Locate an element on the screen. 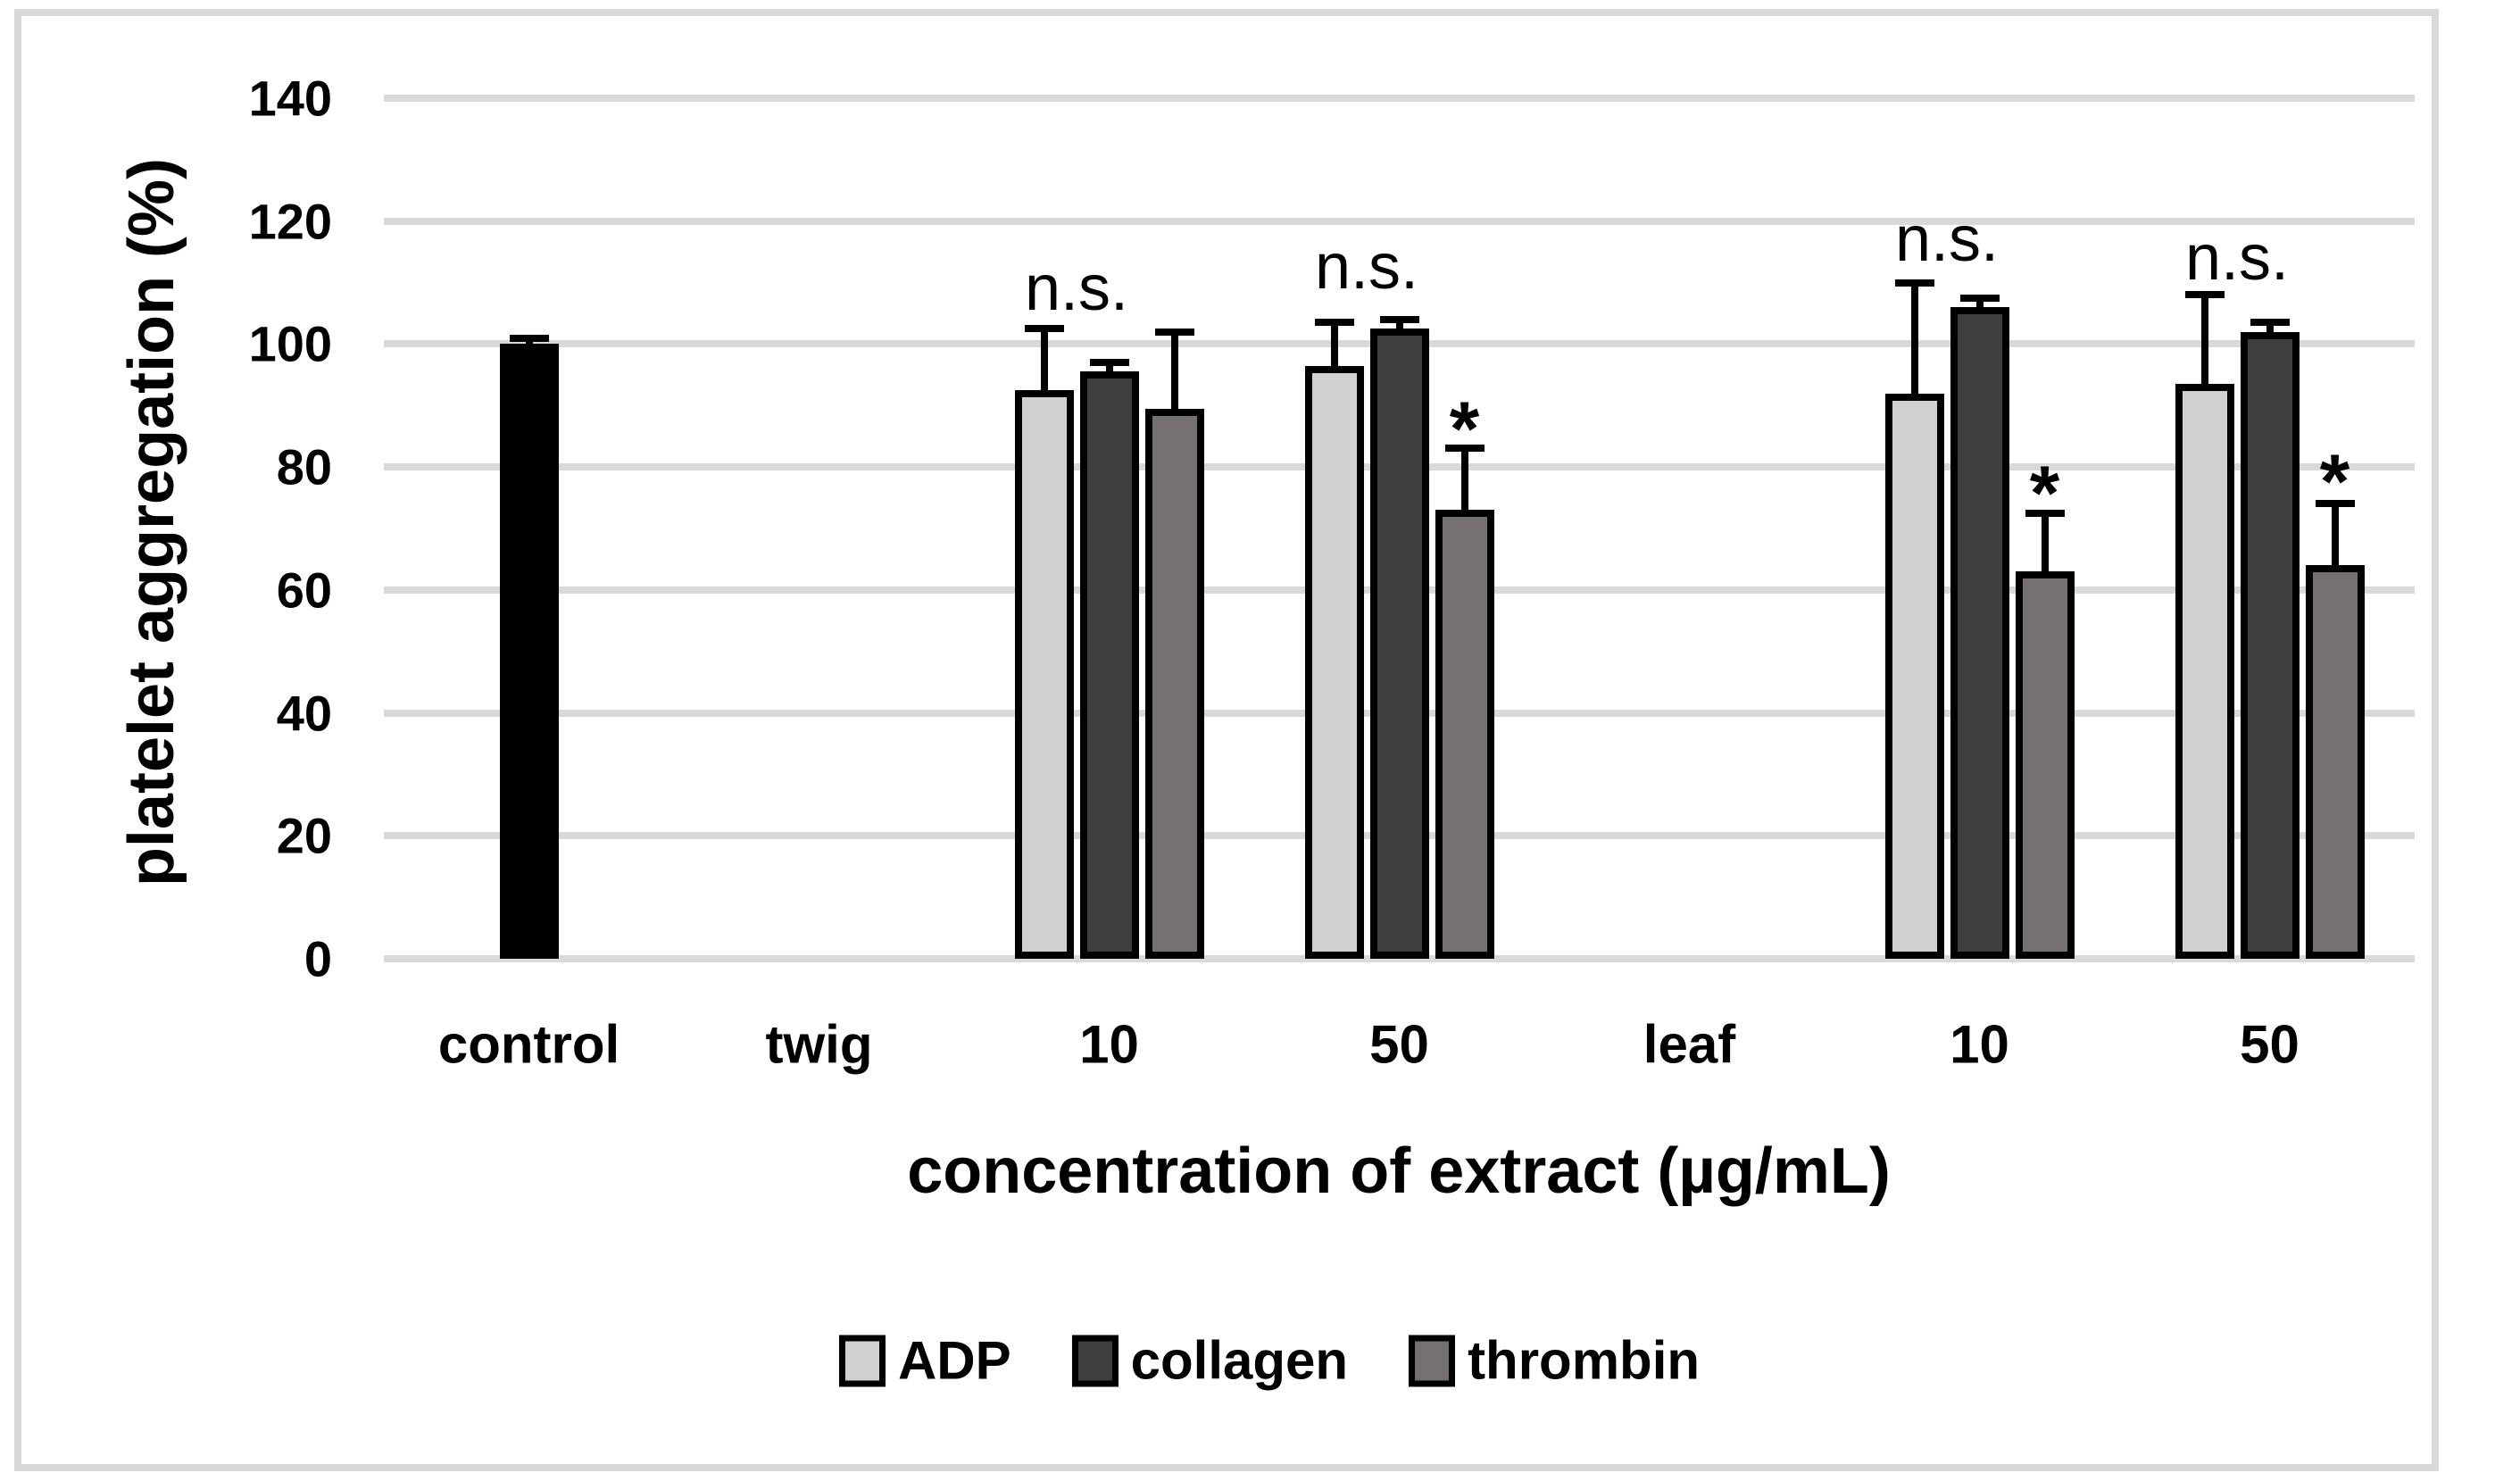 The image size is (2520, 1481). y-tick-label: 40 is located at coordinates (304, 713).